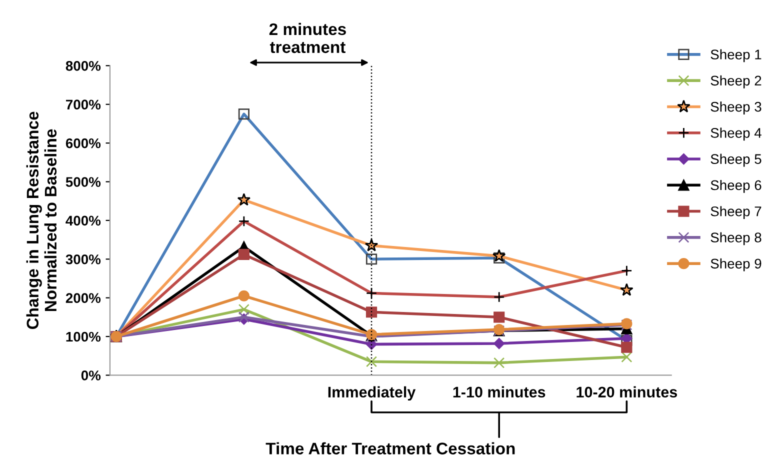 The image size is (769, 469). What do you see at coordinates (307, 38) in the screenshot?
I see `text: 2 minutes treatment` at bounding box center [307, 38].